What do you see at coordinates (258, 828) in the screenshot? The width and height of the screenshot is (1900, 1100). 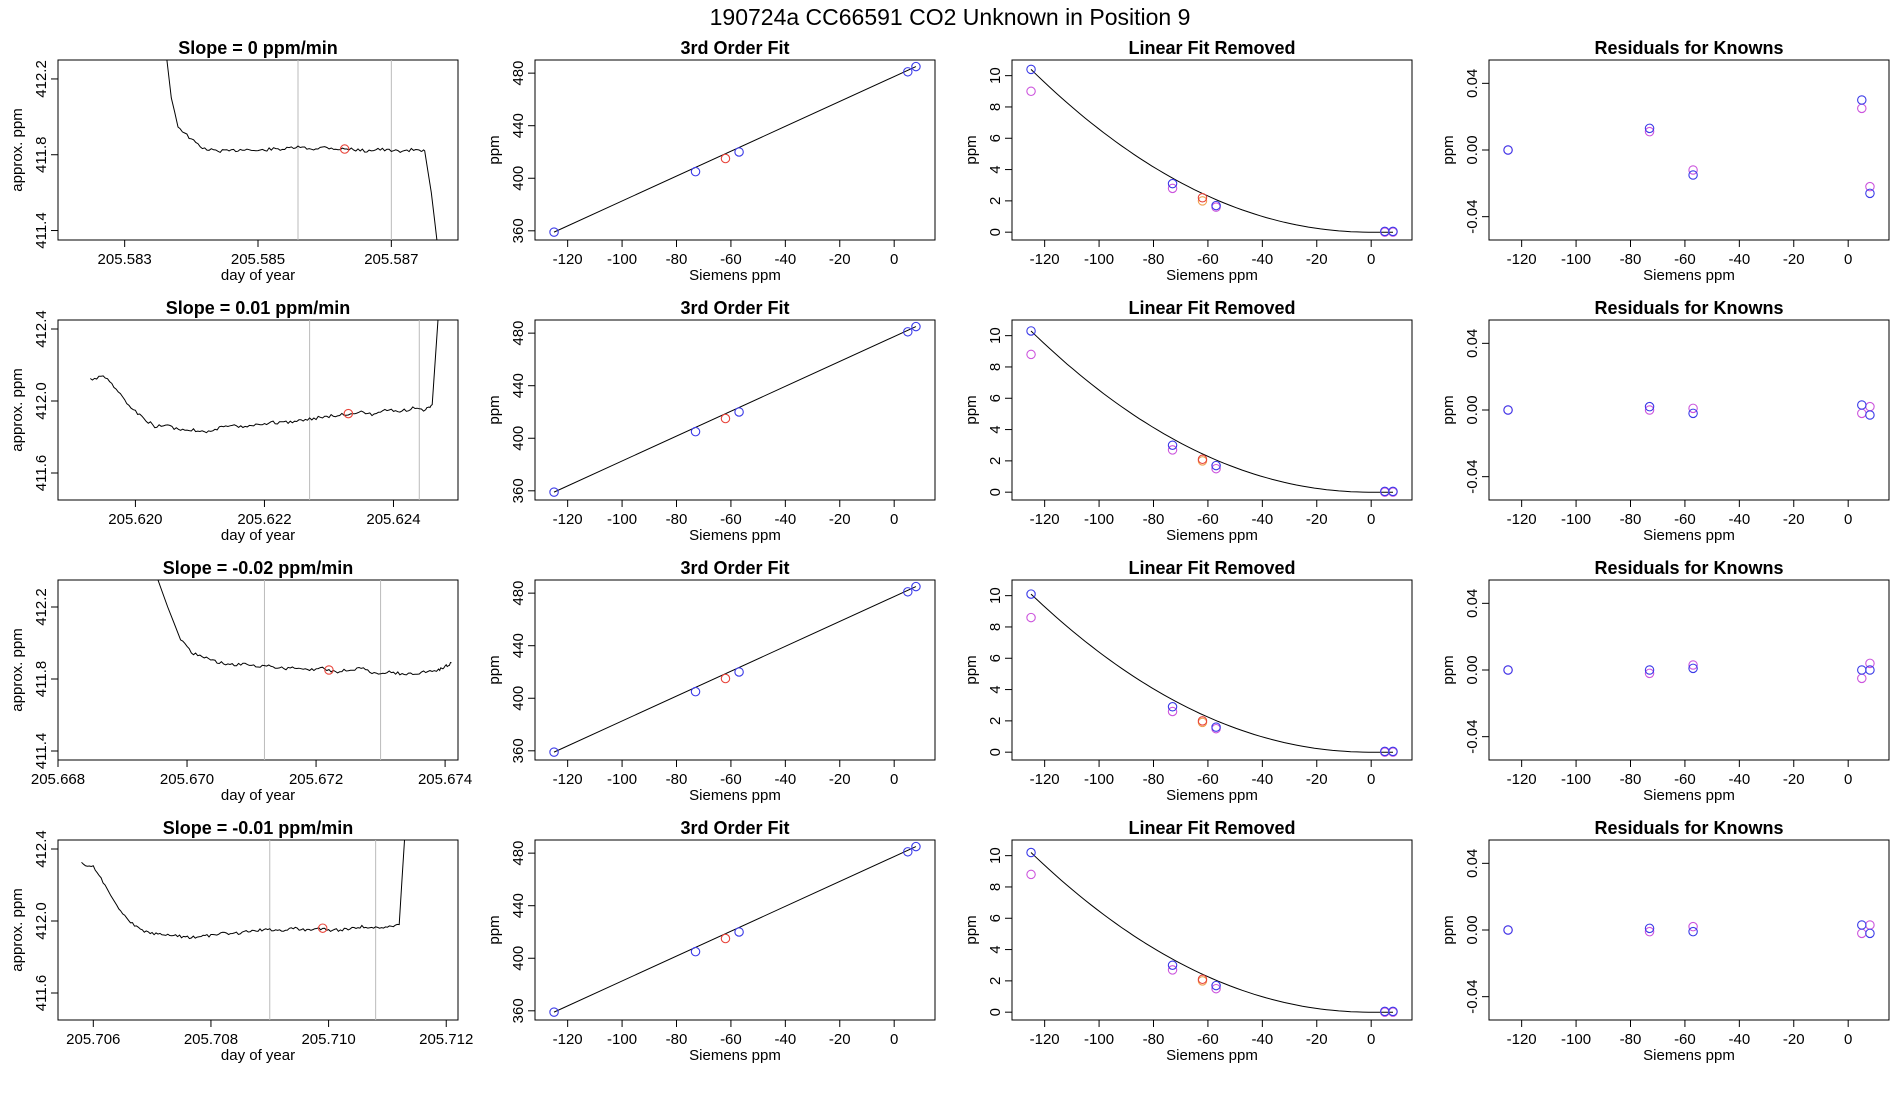 I see `panel-title: Slope = -0.01 ppm/min` at bounding box center [258, 828].